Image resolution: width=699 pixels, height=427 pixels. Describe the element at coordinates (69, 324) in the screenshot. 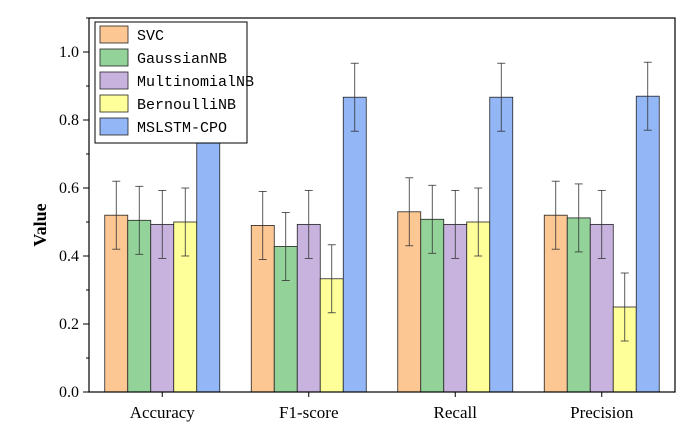

I see `y-tick-label: 0.2` at that location.